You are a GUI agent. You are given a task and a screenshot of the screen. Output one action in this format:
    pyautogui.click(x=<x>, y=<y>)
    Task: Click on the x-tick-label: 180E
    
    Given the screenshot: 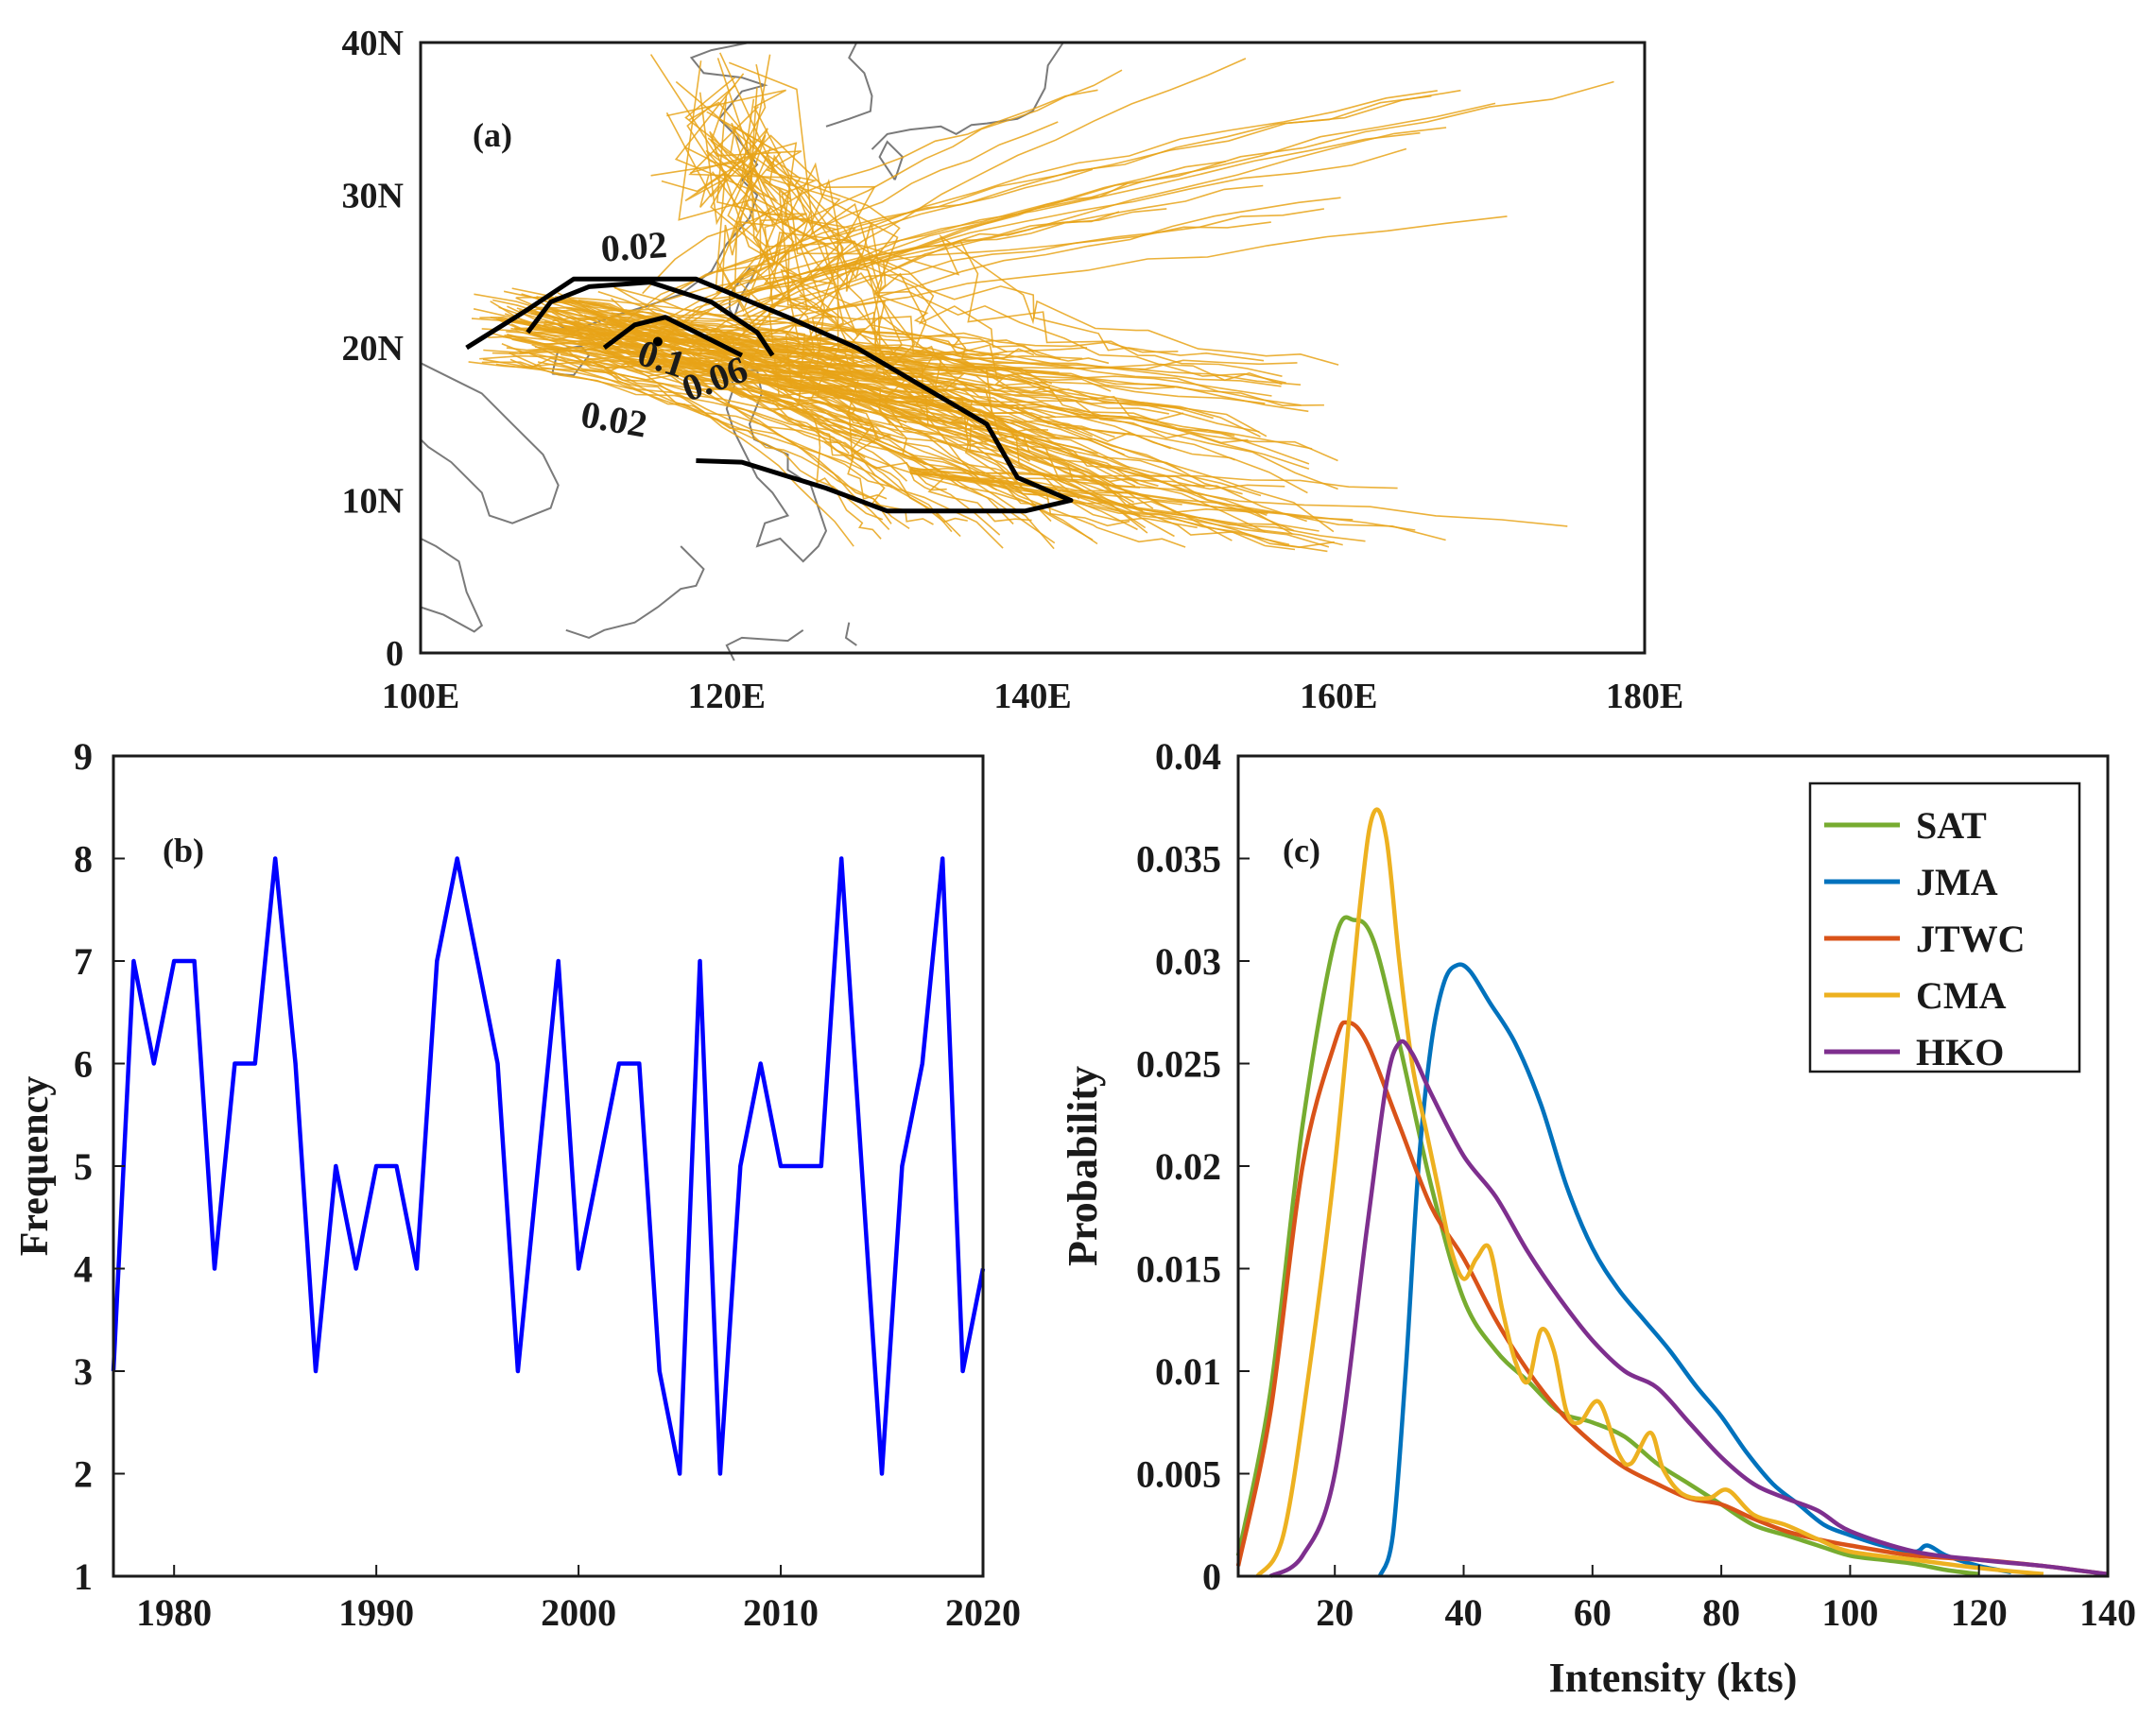 What is the action you would take?
    pyautogui.click(x=1645, y=696)
    